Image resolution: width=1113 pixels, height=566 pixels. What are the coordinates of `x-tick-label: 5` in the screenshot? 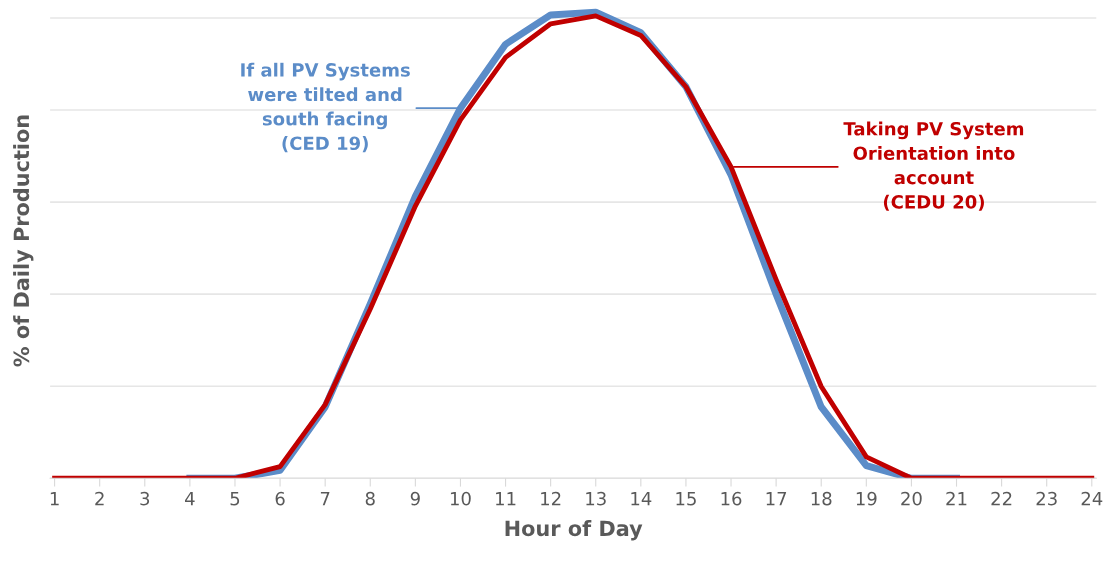 It's located at (235, 499).